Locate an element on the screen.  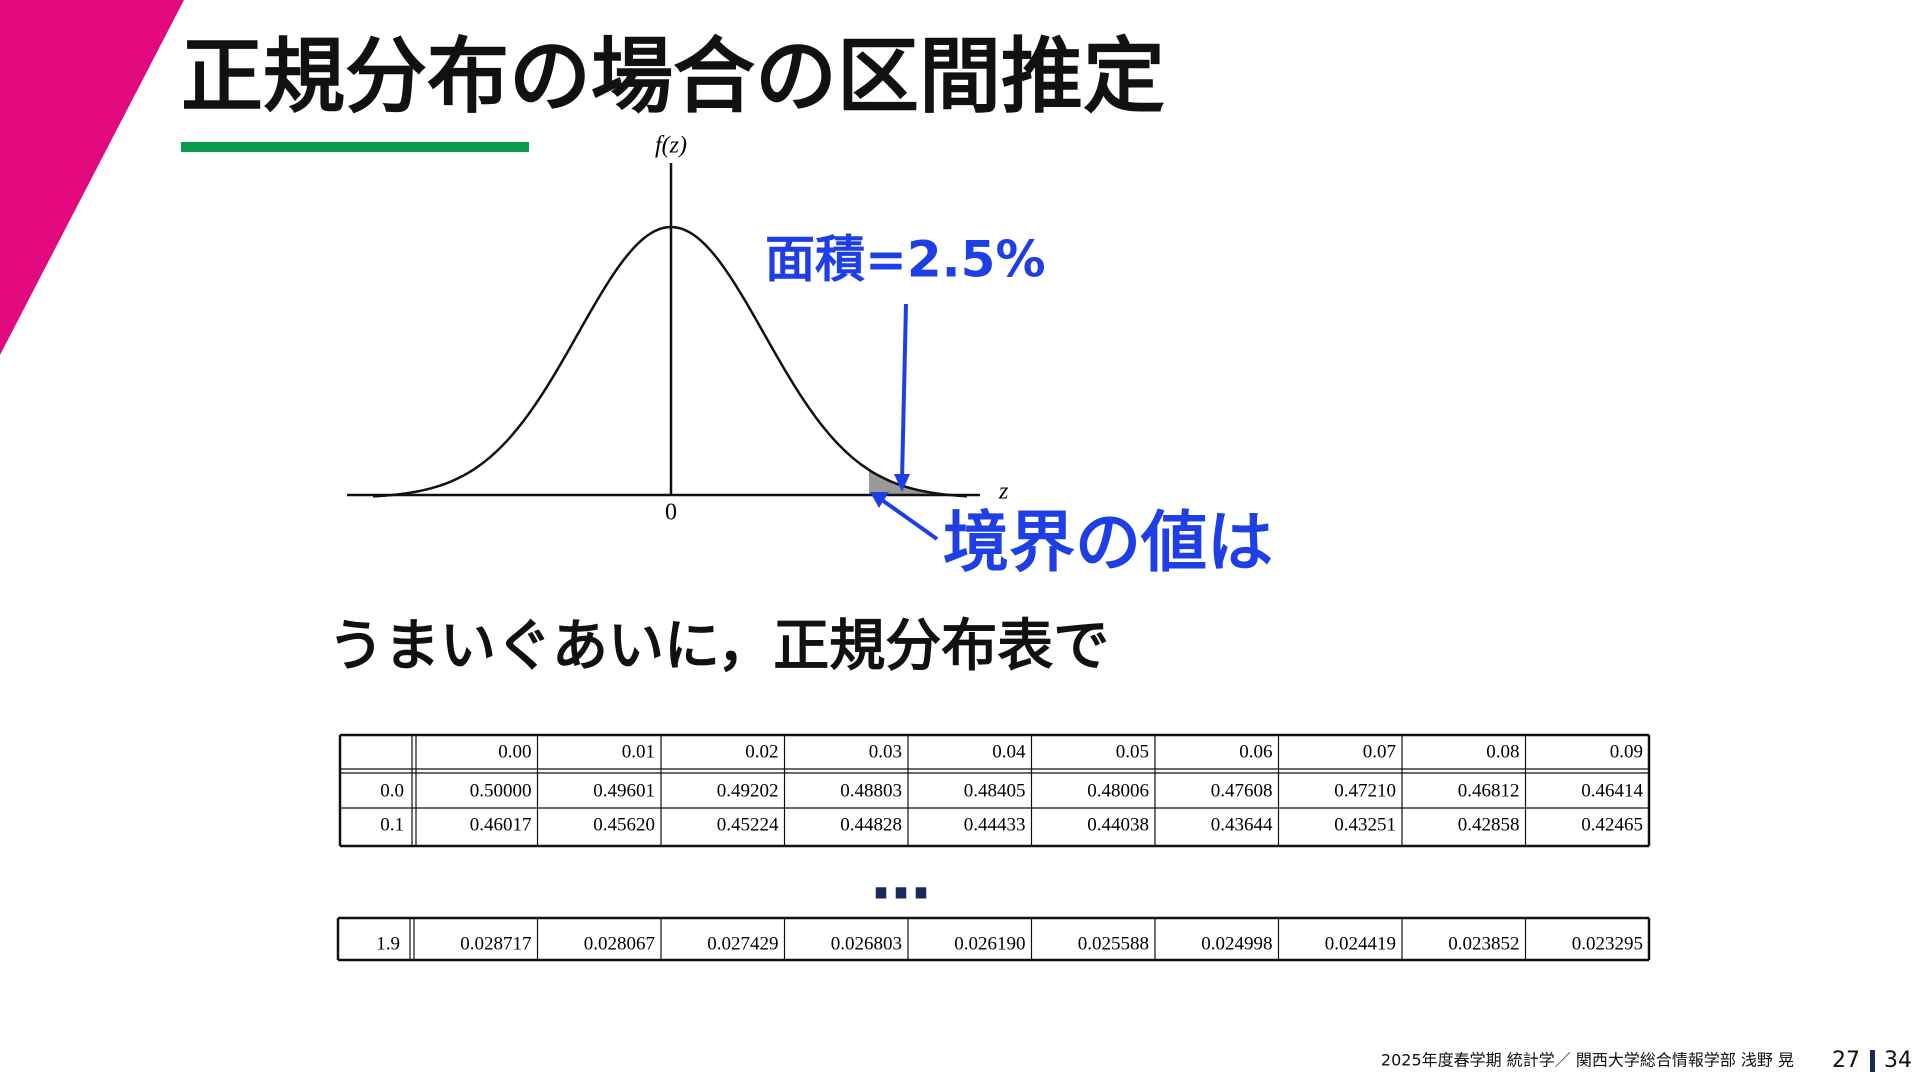
title-underline is located at coordinates (355, 147).